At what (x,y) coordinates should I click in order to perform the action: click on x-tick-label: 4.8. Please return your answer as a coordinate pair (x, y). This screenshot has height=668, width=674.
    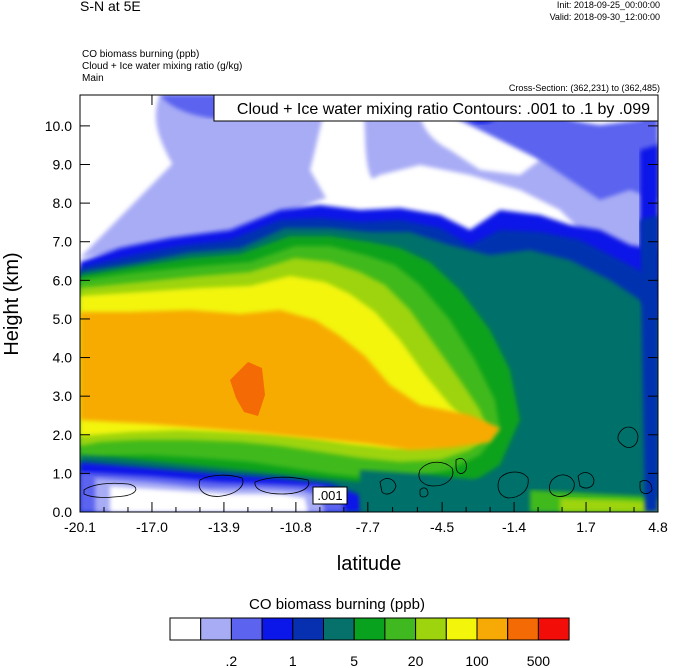
    Looking at the image, I should click on (658, 527).